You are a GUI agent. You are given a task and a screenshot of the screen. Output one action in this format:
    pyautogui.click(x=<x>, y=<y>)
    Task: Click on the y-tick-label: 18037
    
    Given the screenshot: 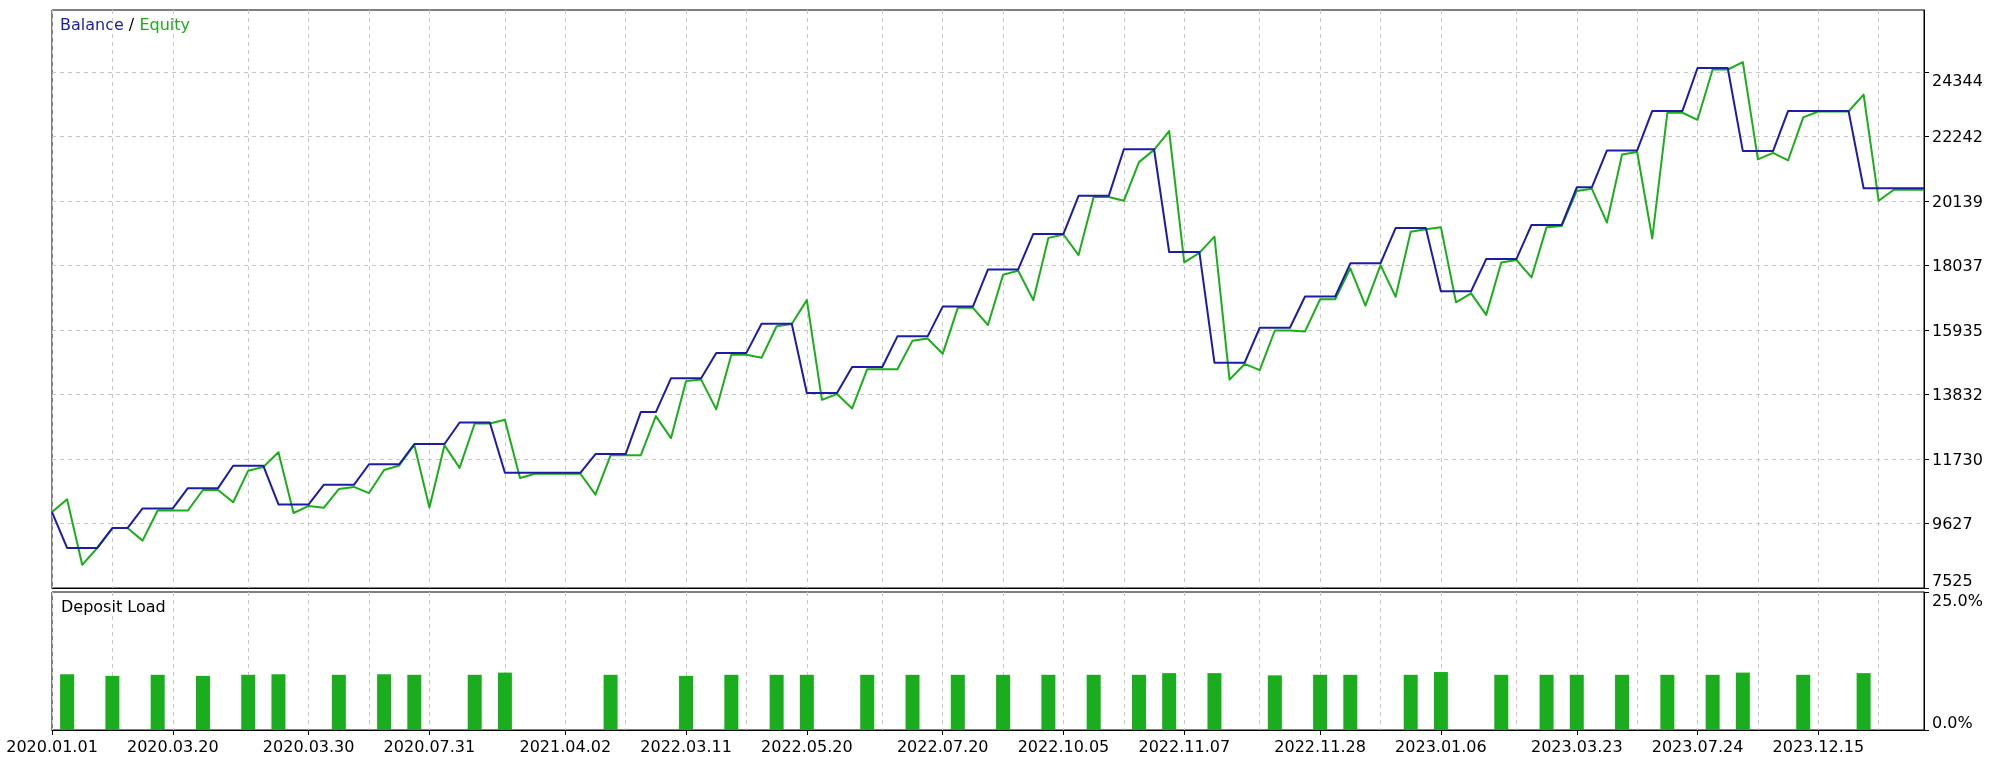 What is the action you would take?
    pyautogui.click(x=1957, y=266)
    